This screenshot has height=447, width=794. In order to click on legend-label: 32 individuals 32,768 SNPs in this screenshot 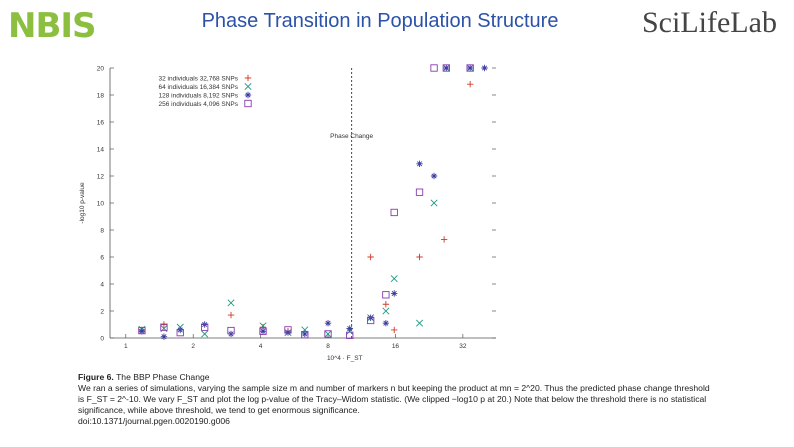, I will do `click(199, 79)`.